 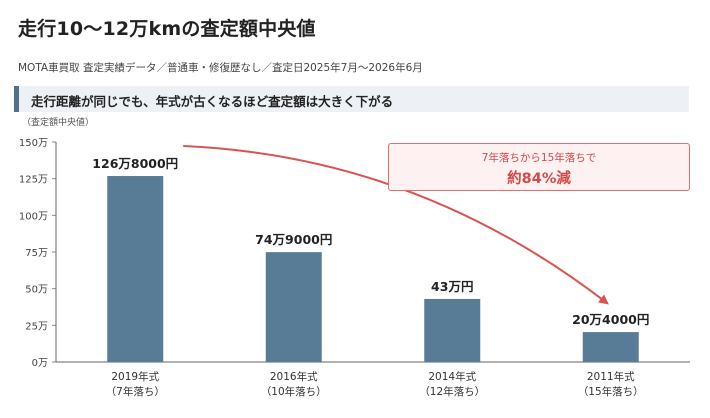 I want to click on x-tick-label: 2016年式, so click(x=294, y=376).